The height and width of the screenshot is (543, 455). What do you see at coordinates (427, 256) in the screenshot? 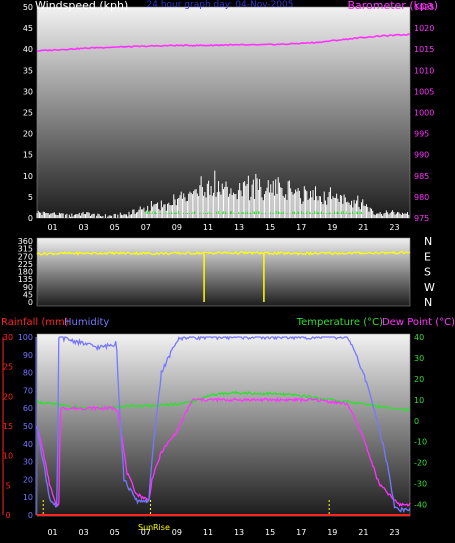
I see `compass-tick-label: E` at bounding box center [427, 256].